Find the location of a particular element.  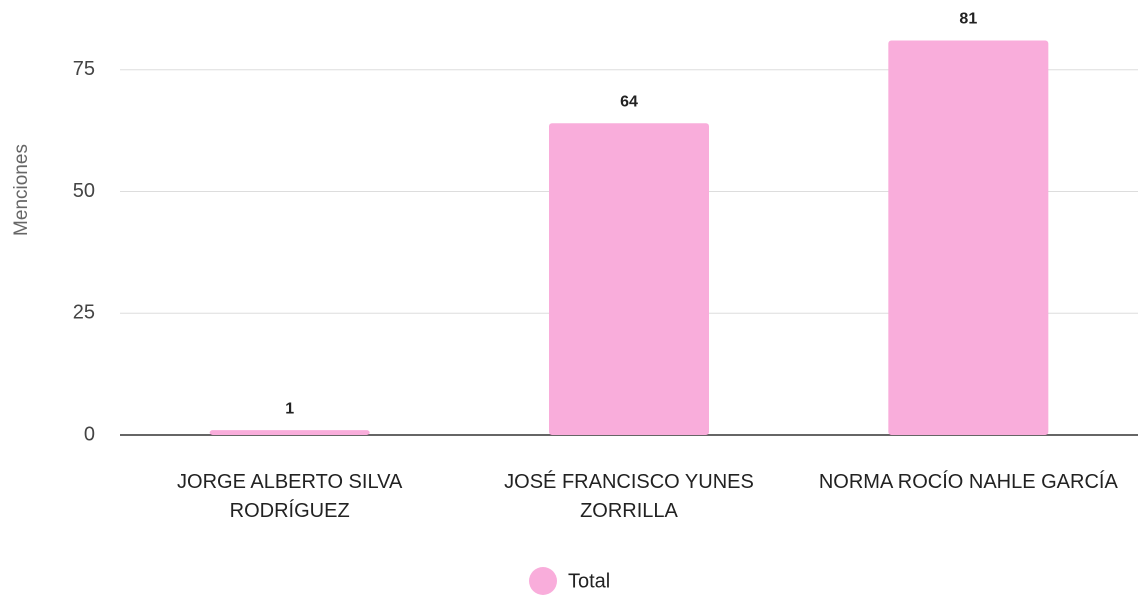

y-tick-label: 0 is located at coordinates (89, 434).